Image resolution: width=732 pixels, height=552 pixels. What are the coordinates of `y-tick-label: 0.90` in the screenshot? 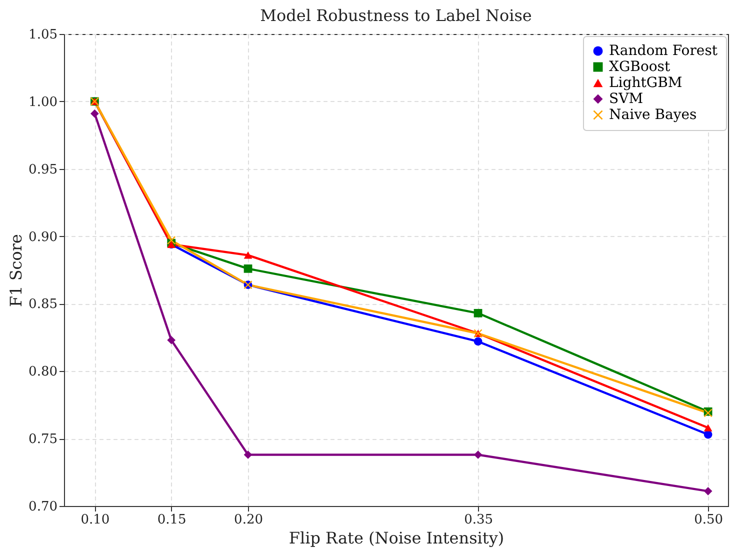 It's located at (43, 237).